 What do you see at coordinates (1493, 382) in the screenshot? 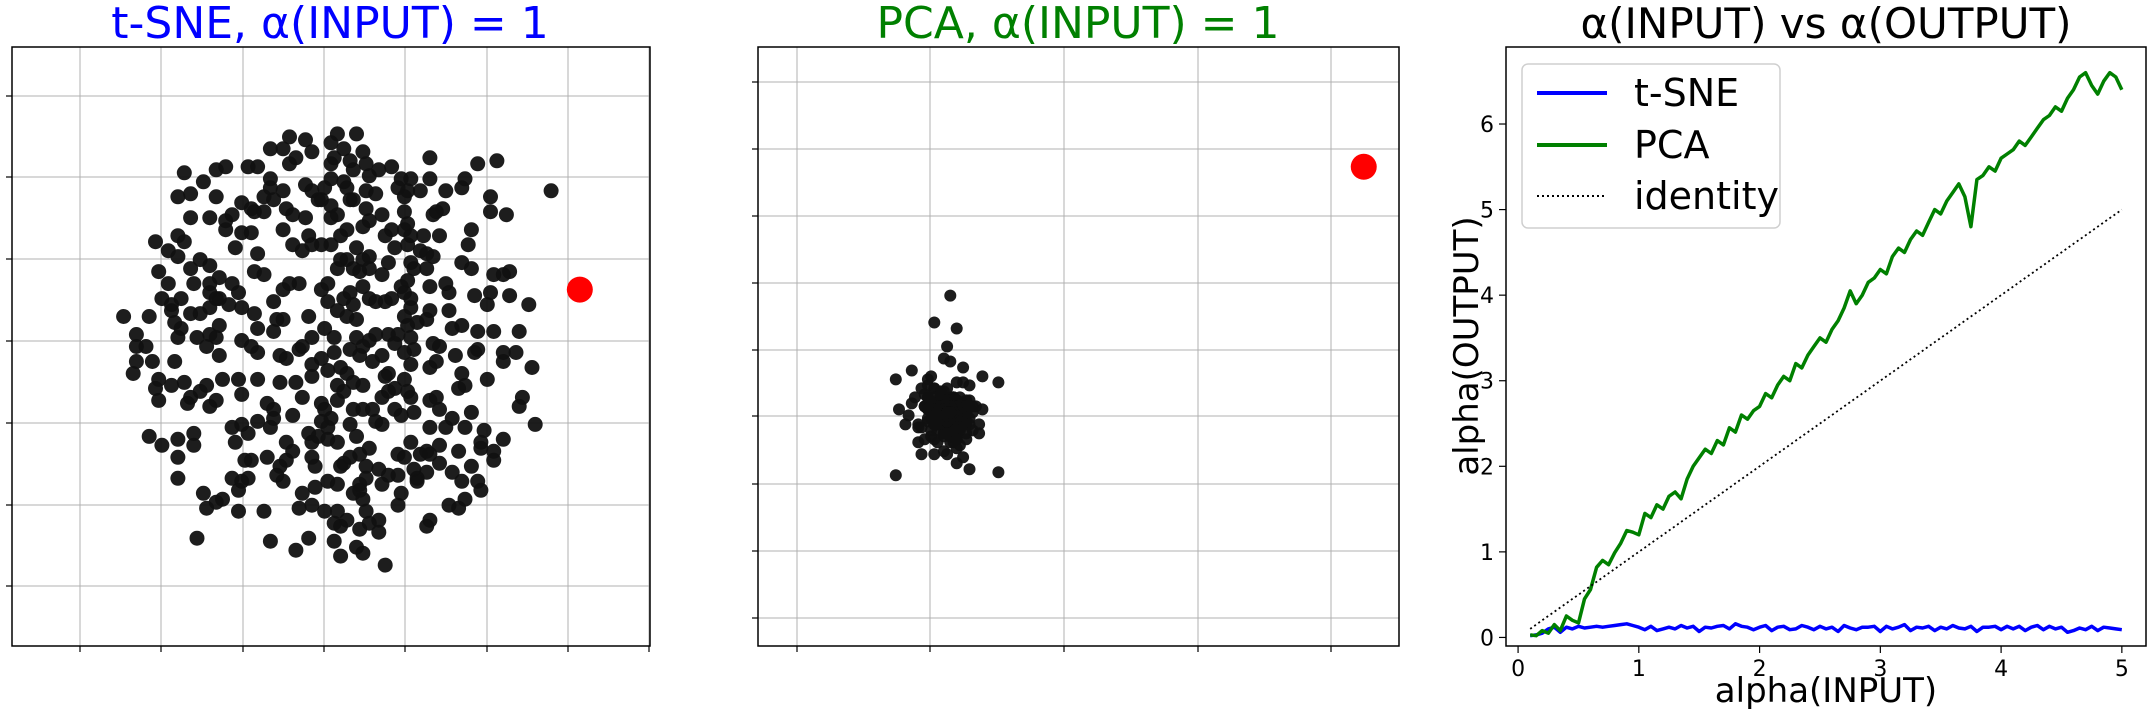
I see `alpha-y-ticks: 0 1 2 3 4 5 6` at bounding box center [1493, 382].